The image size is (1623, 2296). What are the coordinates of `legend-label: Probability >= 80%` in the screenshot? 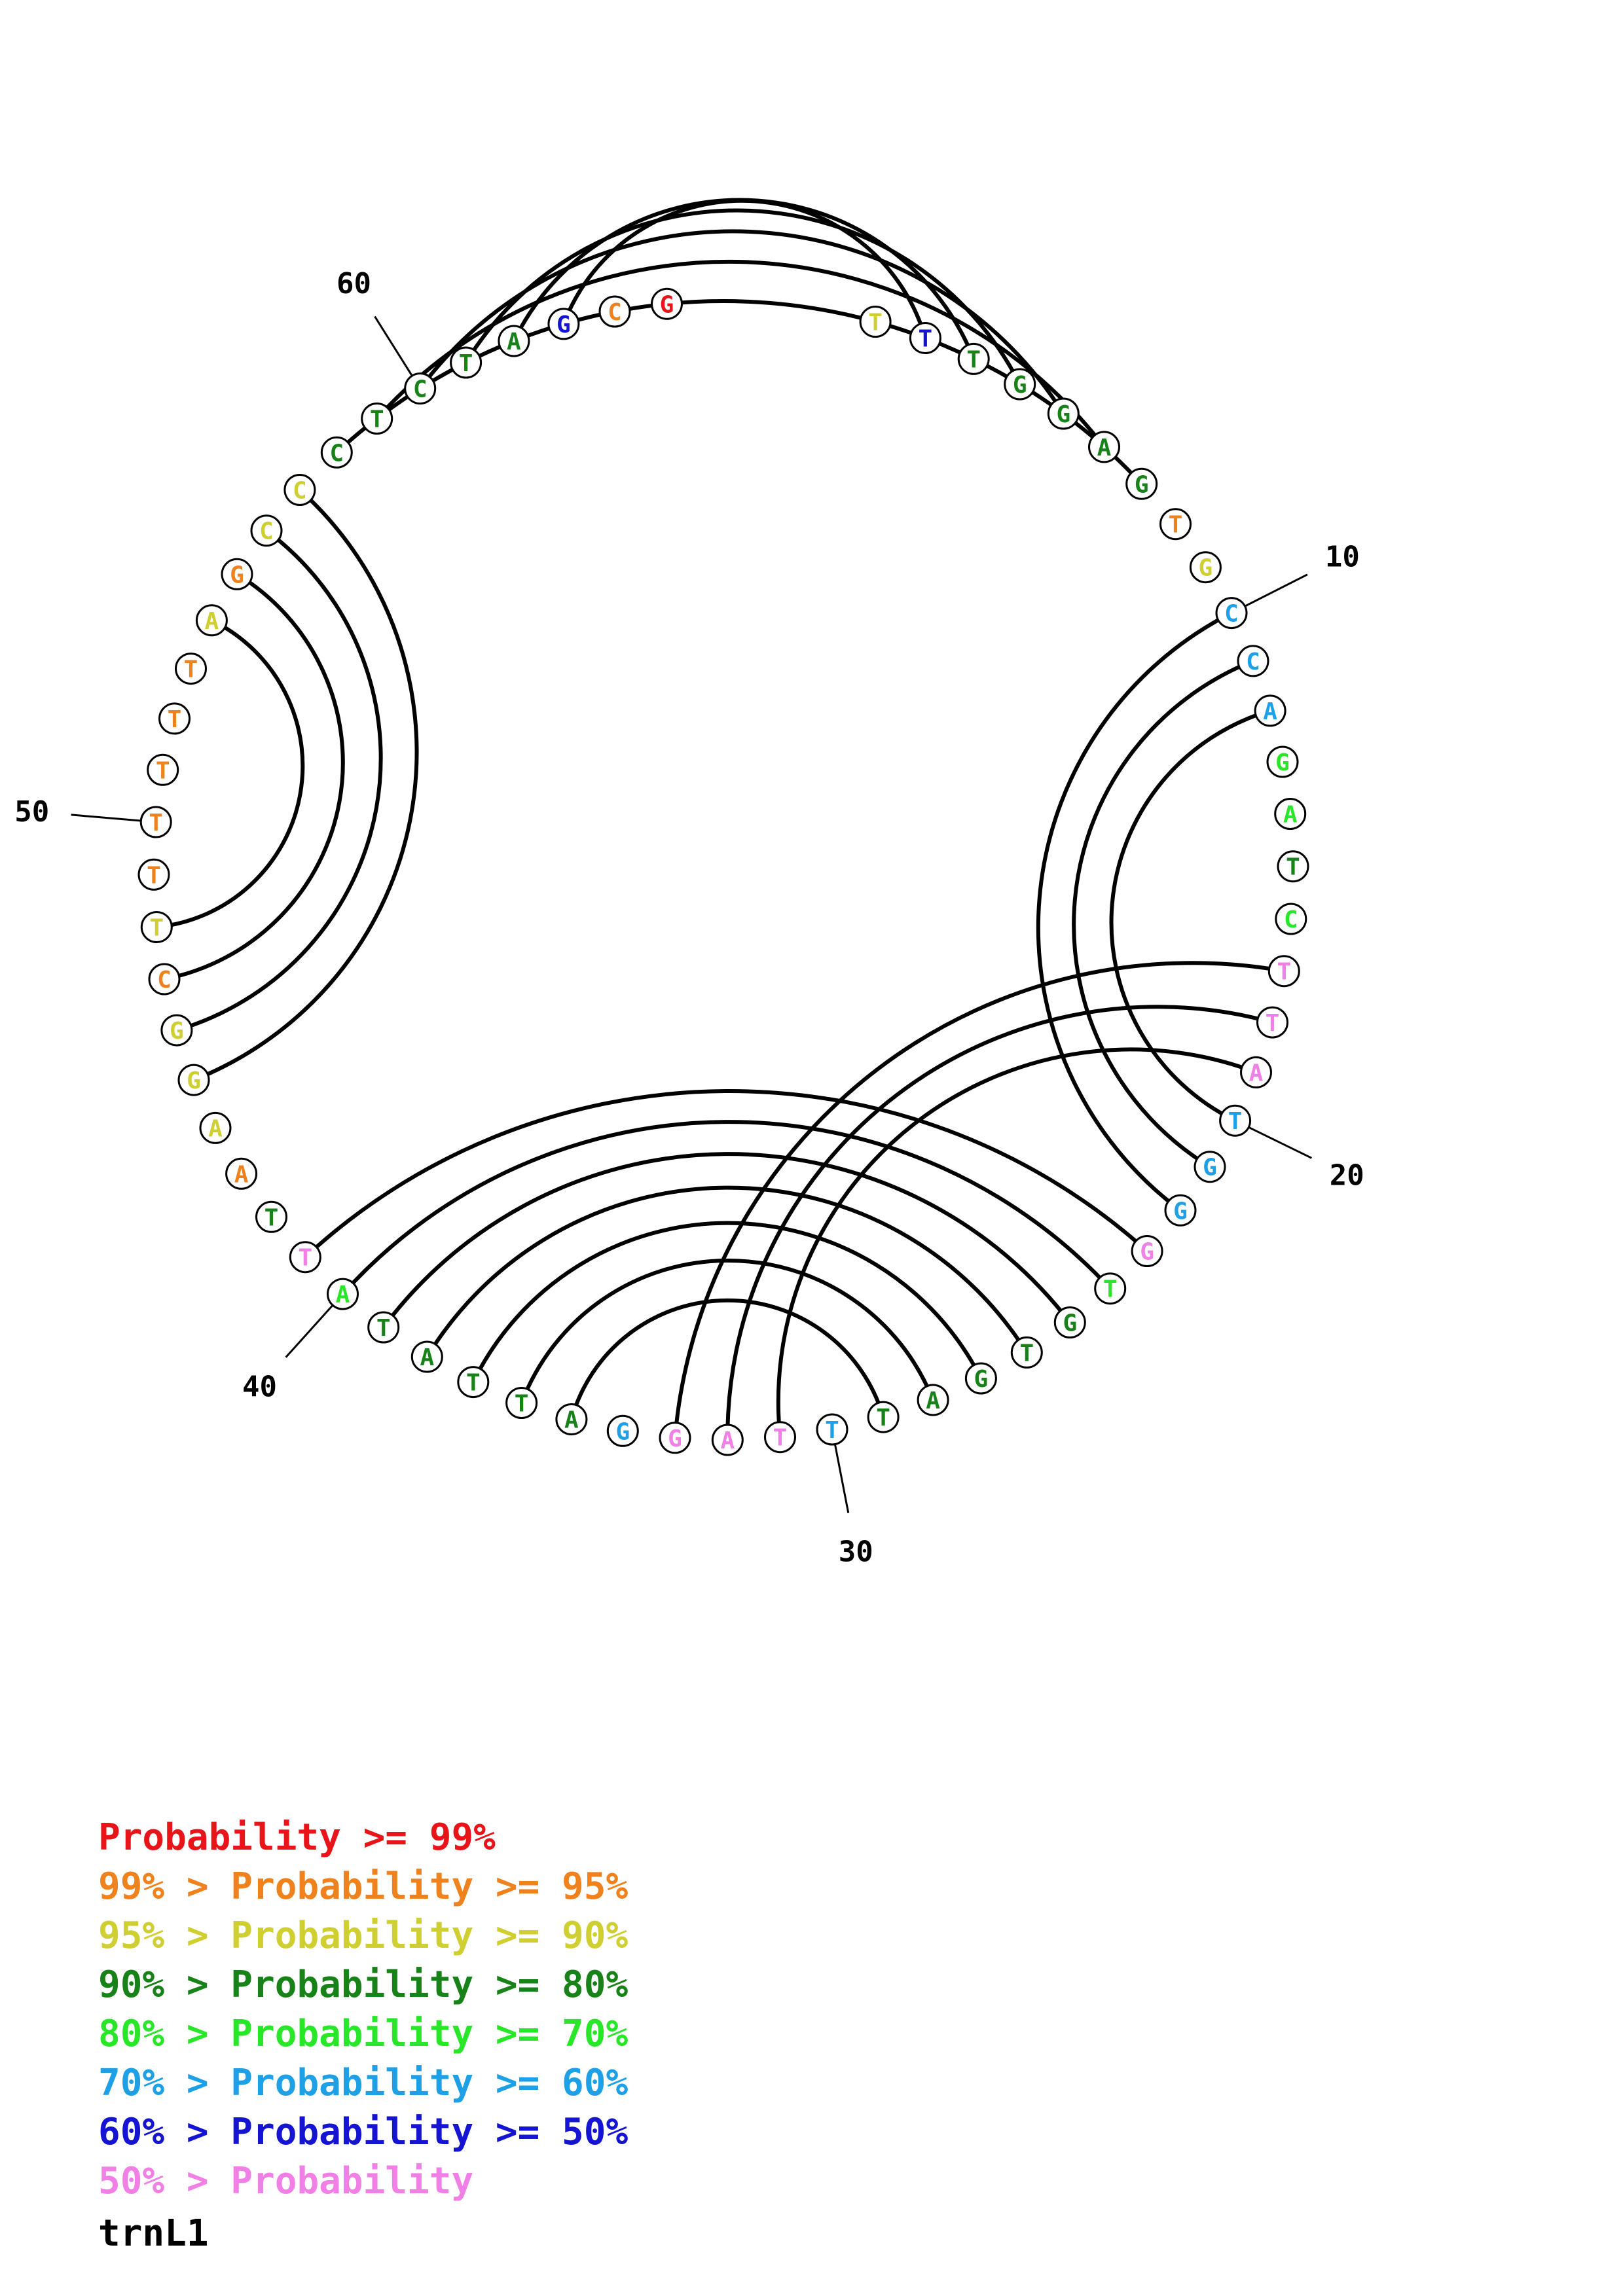 It's located at (429, 1985).